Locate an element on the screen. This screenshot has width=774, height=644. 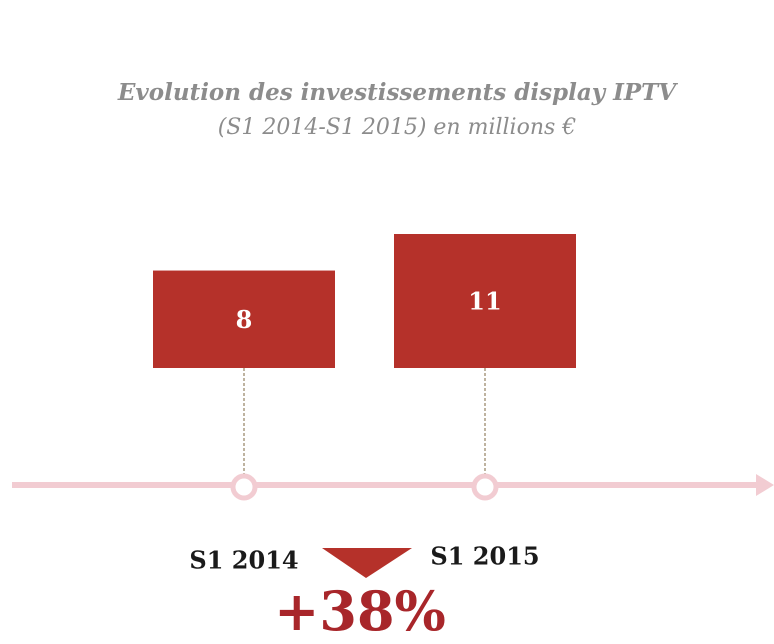
chart-subtitle: (S1 2014-S1 2015) en millions € is located at coordinates (397, 127).